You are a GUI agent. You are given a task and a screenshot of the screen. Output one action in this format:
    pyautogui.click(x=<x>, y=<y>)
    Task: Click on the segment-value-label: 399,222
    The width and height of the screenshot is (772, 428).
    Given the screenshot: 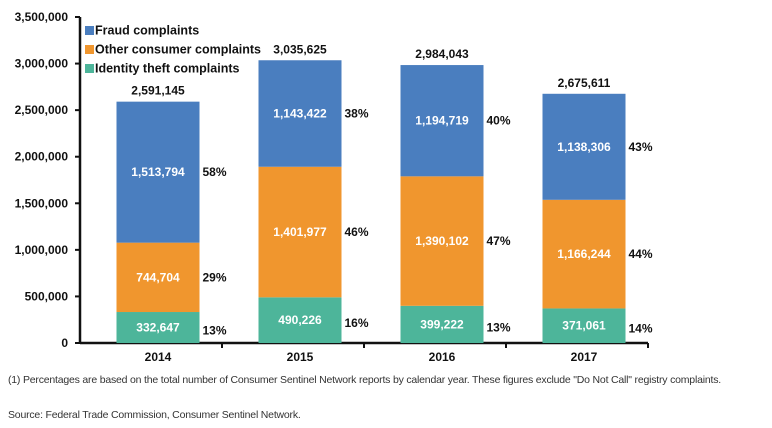 What is the action you would take?
    pyautogui.click(x=442, y=324)
    